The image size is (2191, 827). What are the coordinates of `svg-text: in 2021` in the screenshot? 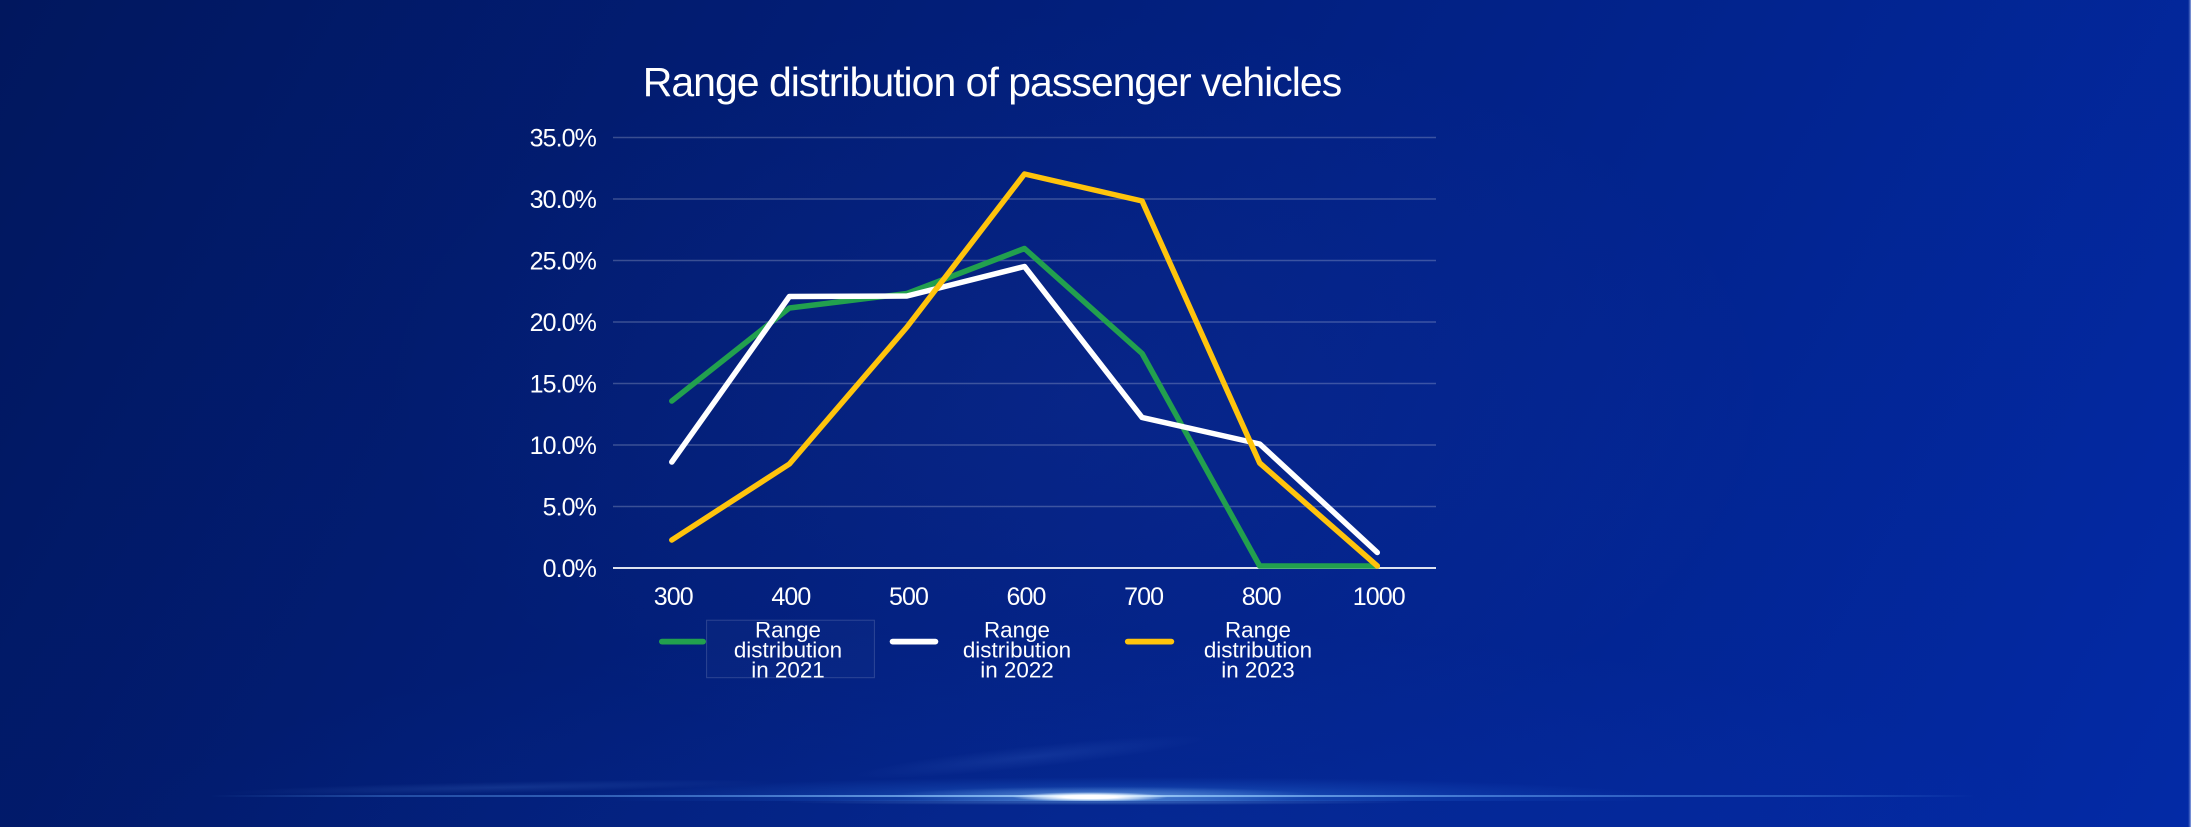 It's located at (787, 669).